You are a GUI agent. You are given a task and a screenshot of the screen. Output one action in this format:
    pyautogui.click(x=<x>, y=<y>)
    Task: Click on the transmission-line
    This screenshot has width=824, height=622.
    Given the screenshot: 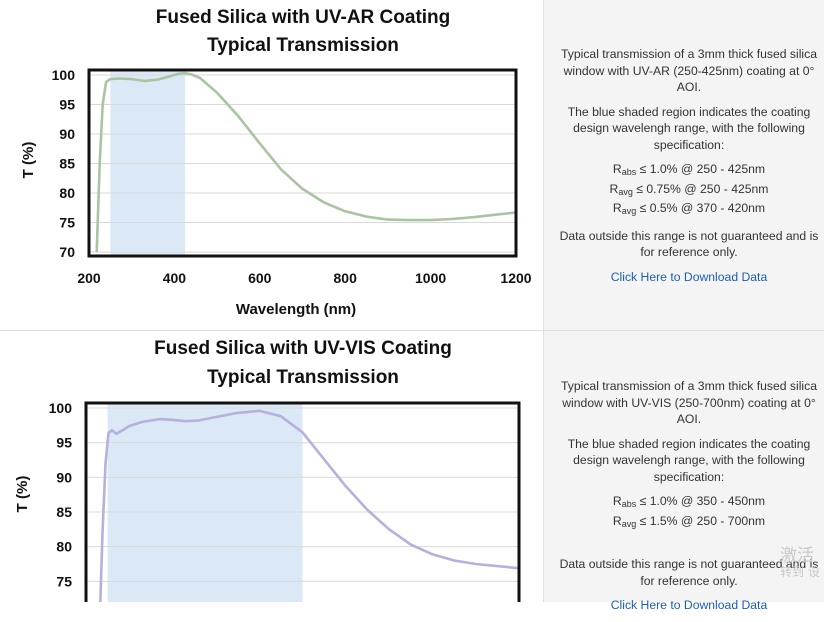 What is the action you would take?
    pyautogui.click(x=306, y=162)
    